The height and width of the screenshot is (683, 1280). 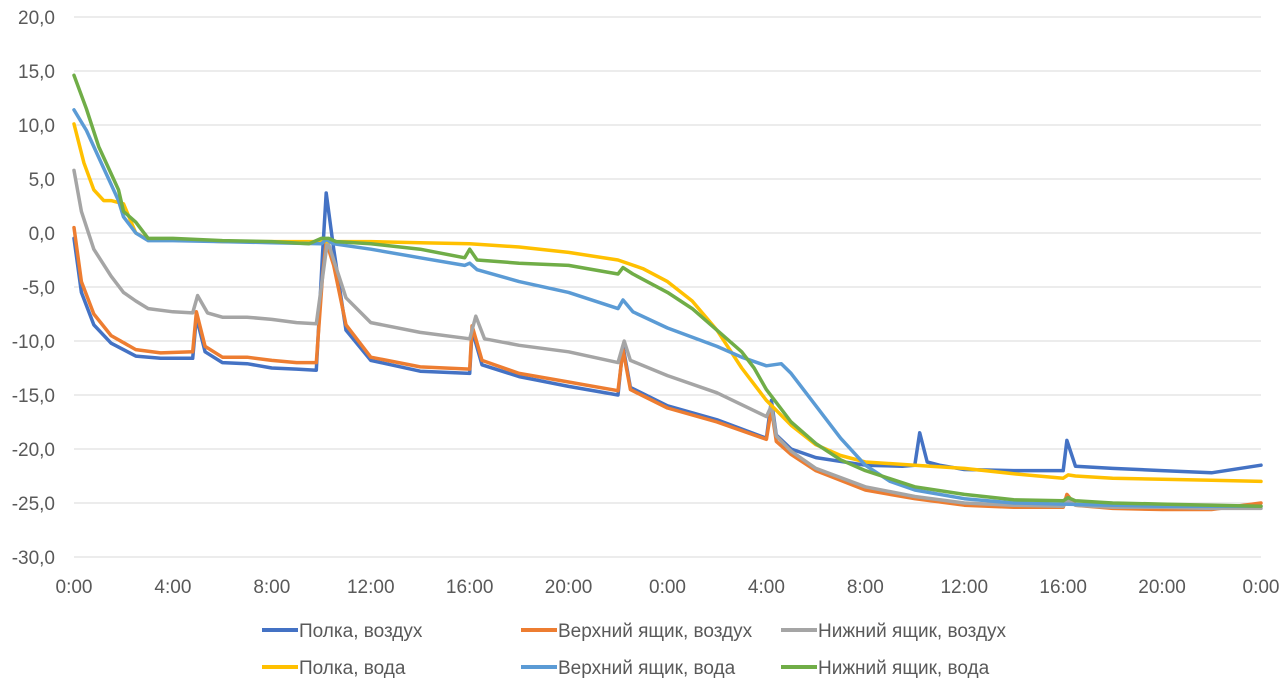 What do you see at coordinates (655, 631) in the screenshot?
I see `legend-label: Верхний ящик, воздух` at bounding box center [655, 631].